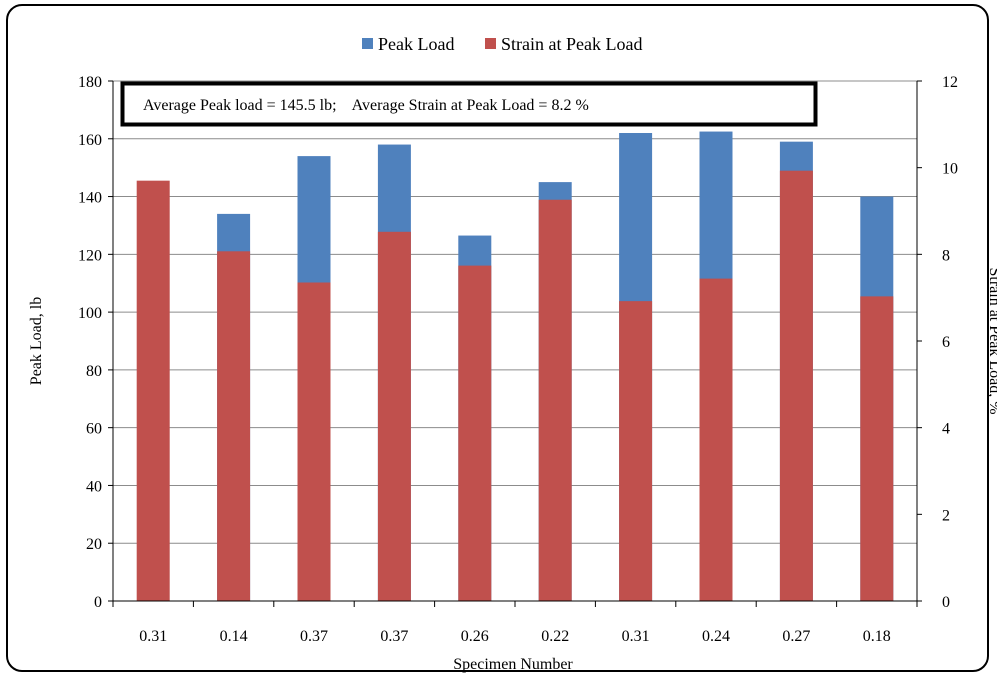 The height and width of the screenshot is (679, 997). Describe the element at coordinates (716, 636) in the screenshot. I see `x-tick-label: 0.24` at that location.